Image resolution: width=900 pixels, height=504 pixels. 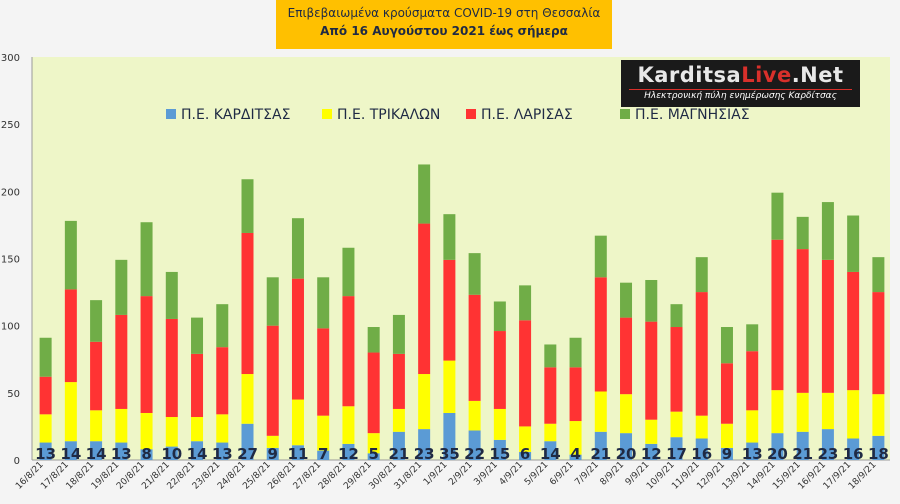 What do you see at coordinates (17, 260) in the screenshot?
I see `y-axis: 0 50 100 150 200 250 300` at bounding box center [17, 260].